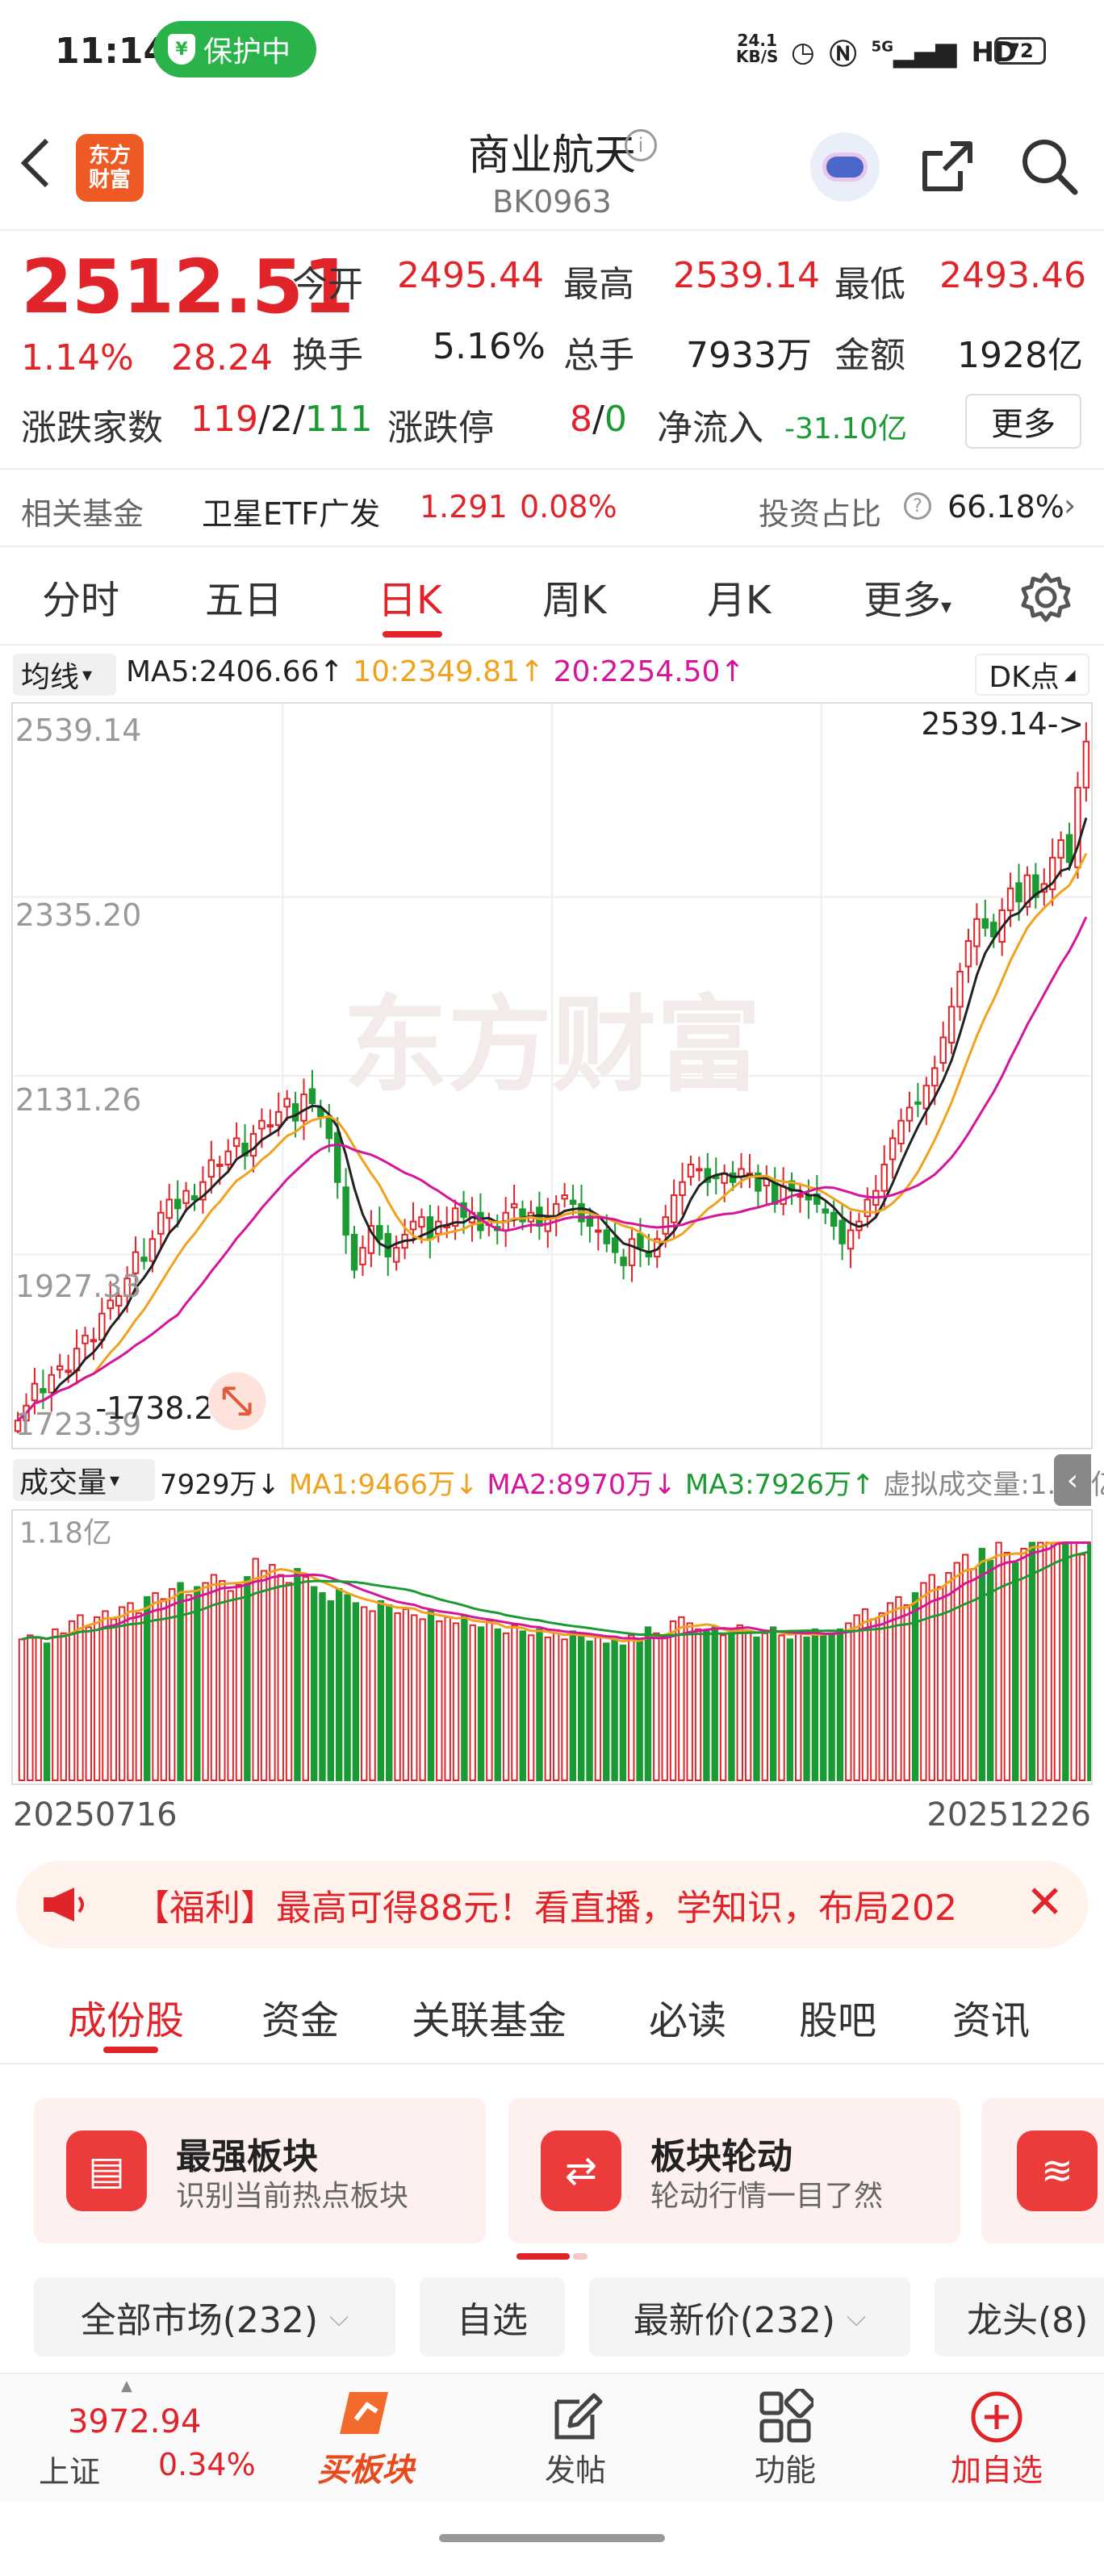  What do you see at coordinates (556, 1592) in the screenshot?
I see `volume-ma-lines` at bounding box center [556, 1592].